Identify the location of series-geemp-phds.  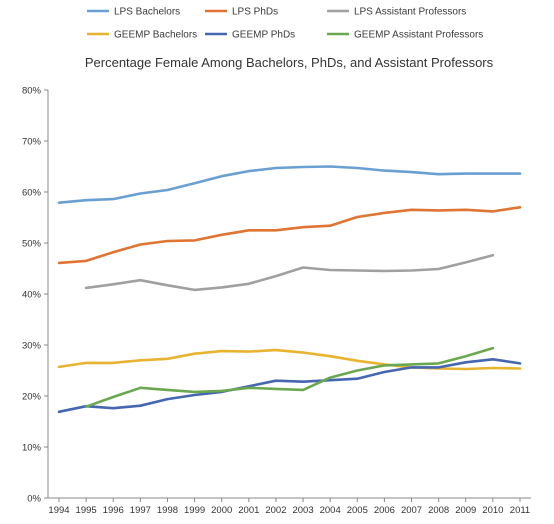
(289, 386).